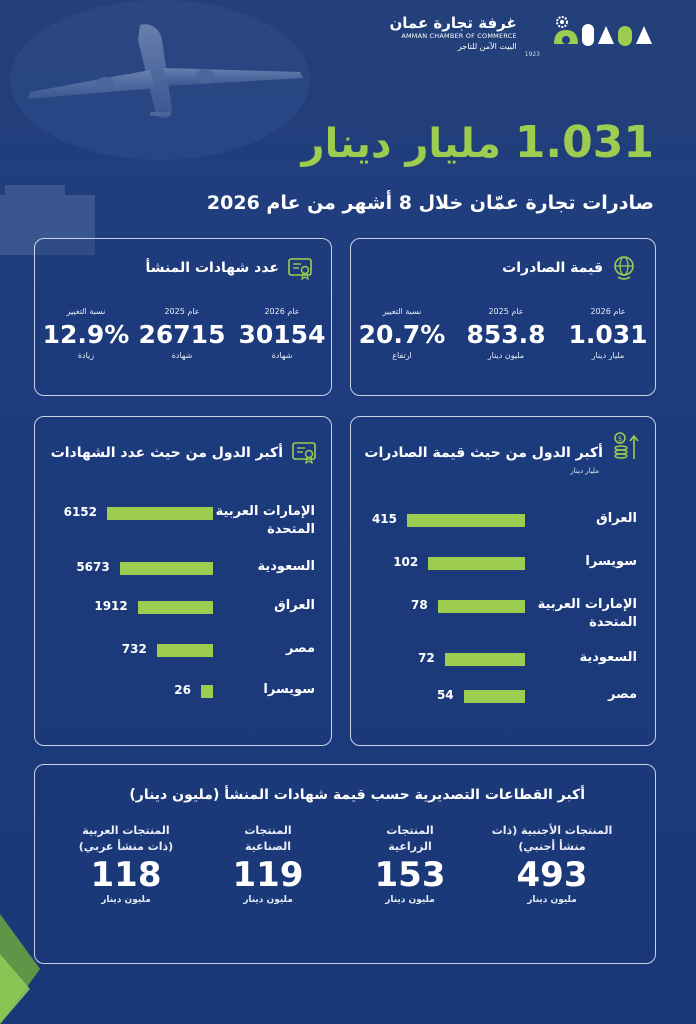 The image size is (696, 1024). What do you see at coordinates (111, 606) in the screenshot?
I see `bar-value-label: 1912` at bounding box center [111, 606].